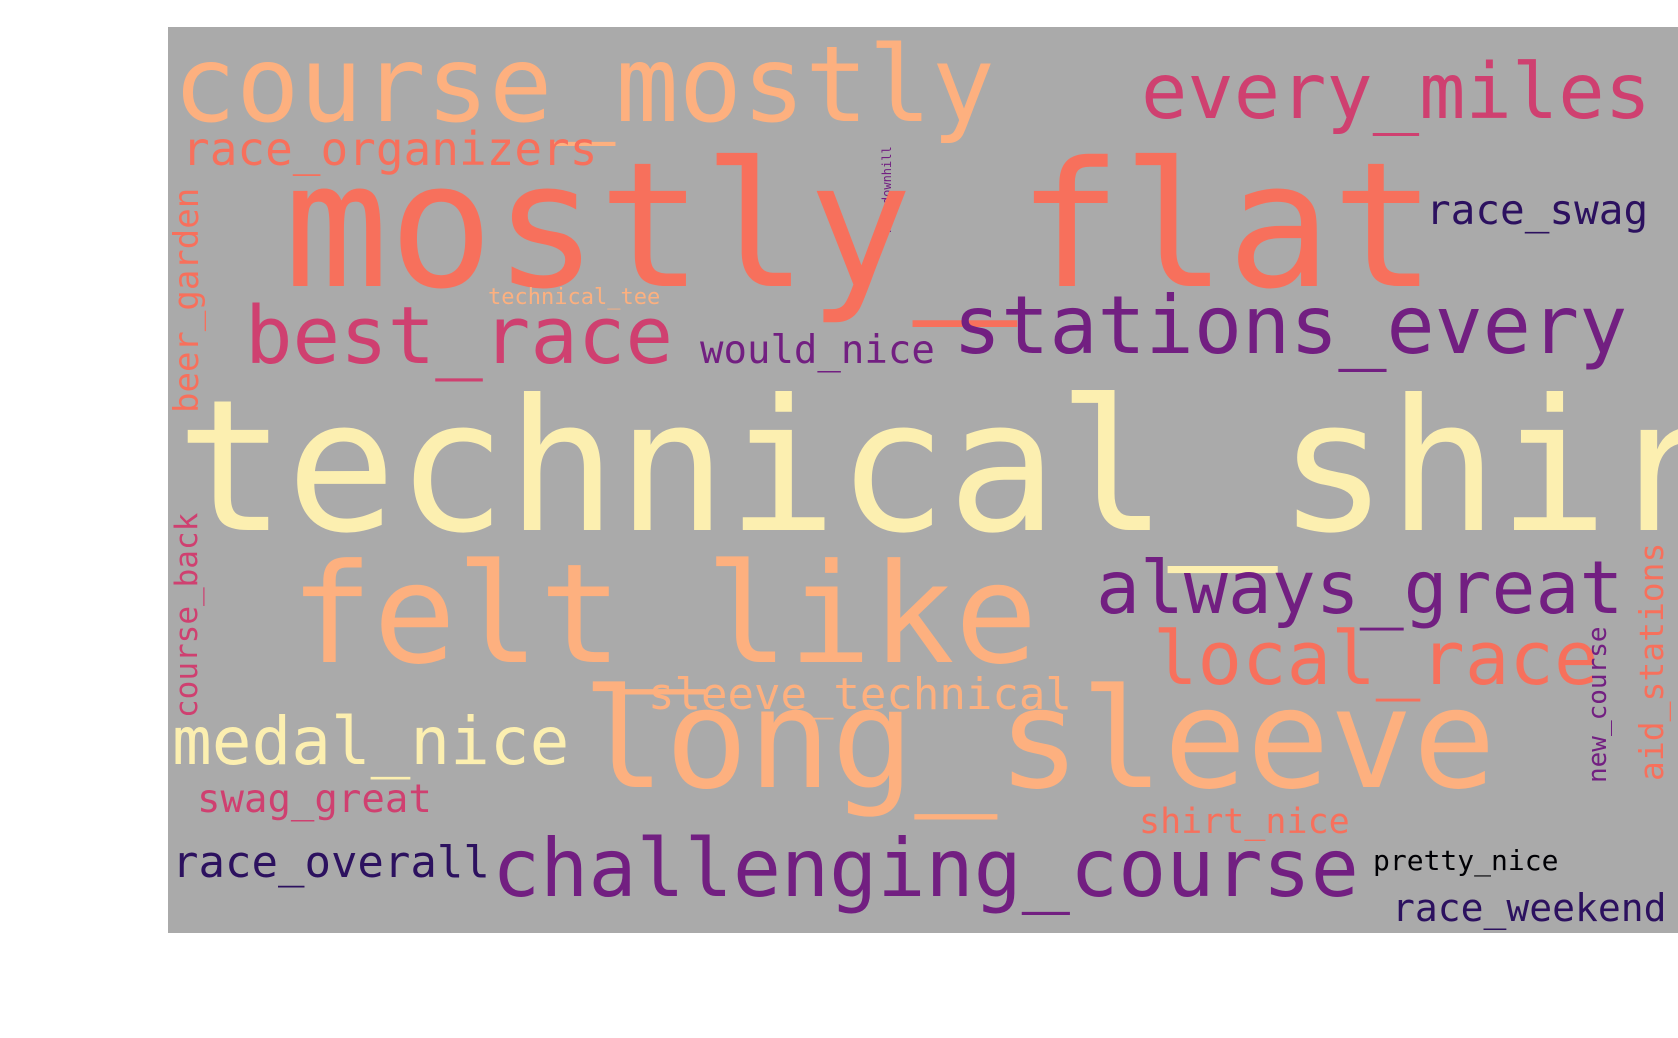 This screenshot has height=1038, width=1678. Describe the element at coordinates (584, 86) in the screenshot. I see `word-course-mostly: course_mostly` at that location.